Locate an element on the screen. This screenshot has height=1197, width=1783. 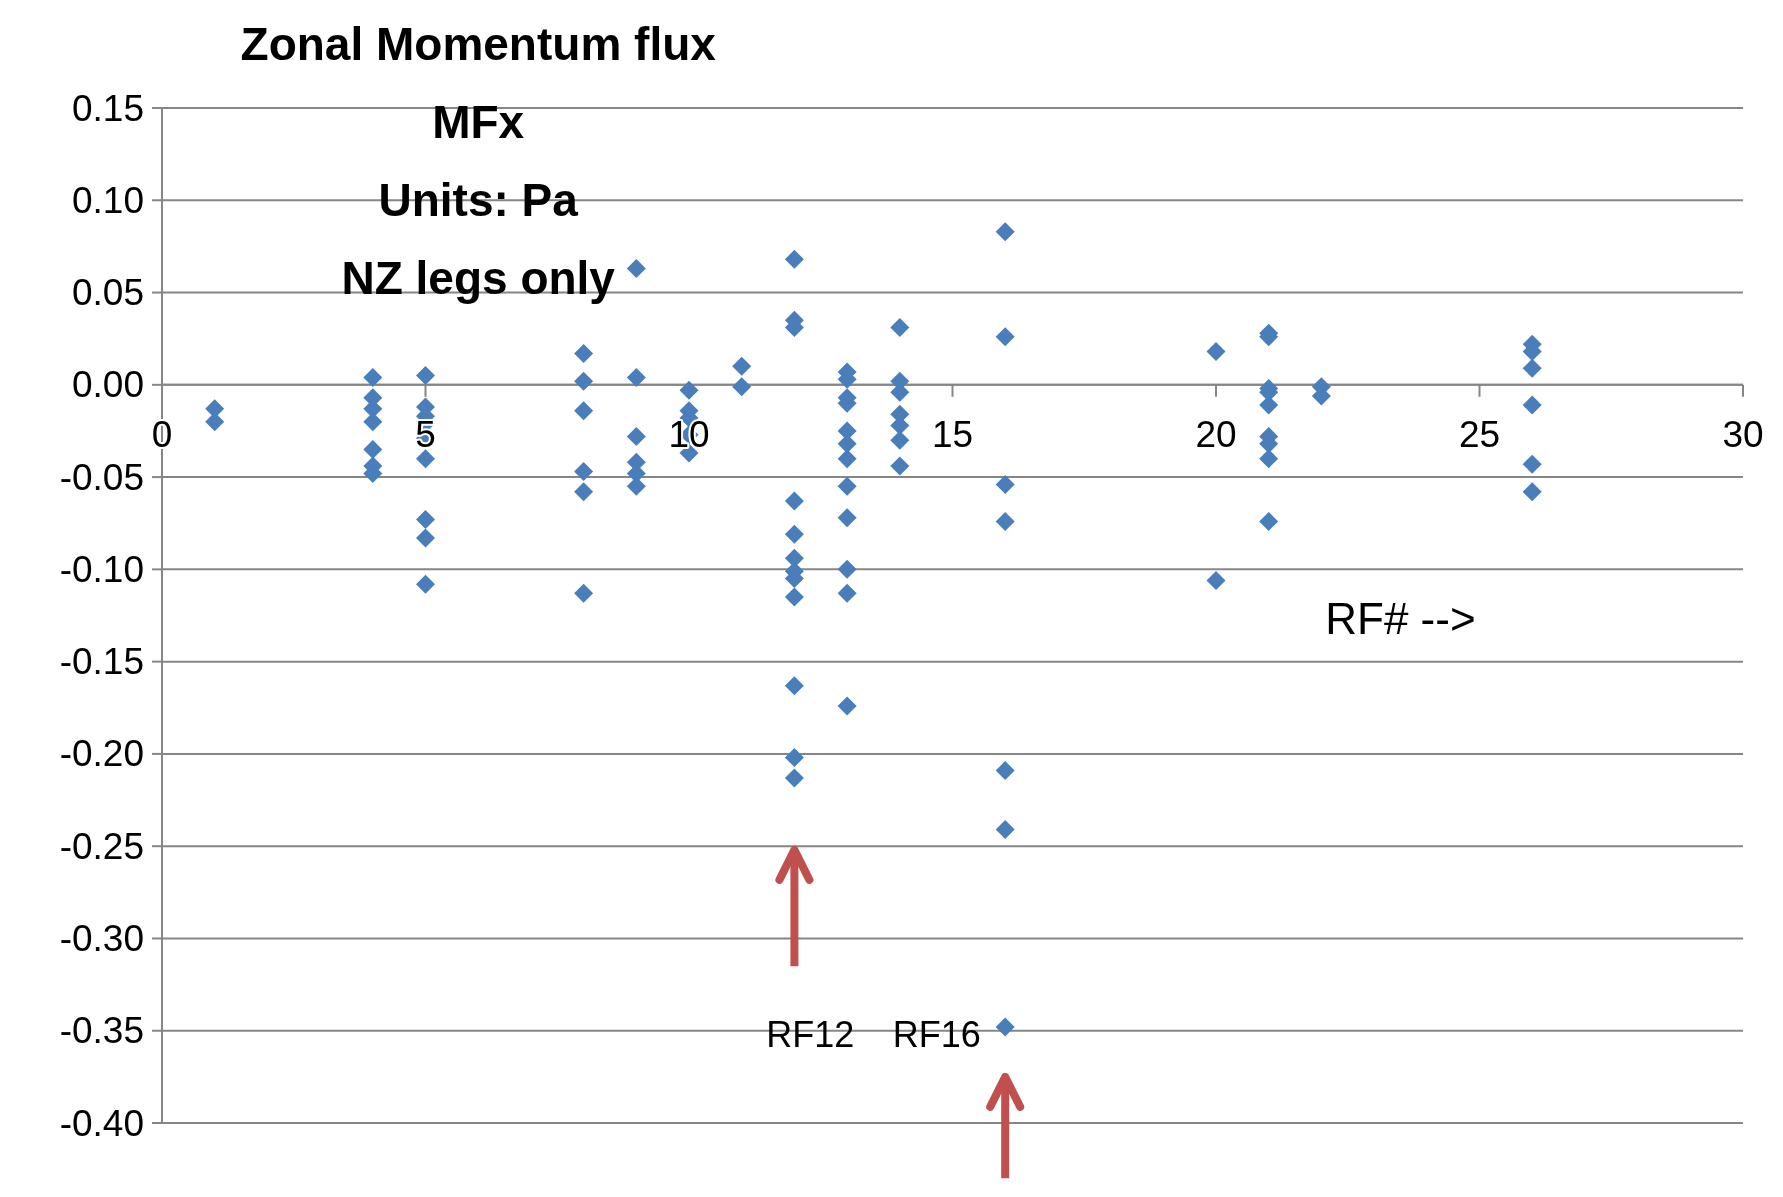
y-tick-label: -0.40 is located at coordinates (101, 1123).